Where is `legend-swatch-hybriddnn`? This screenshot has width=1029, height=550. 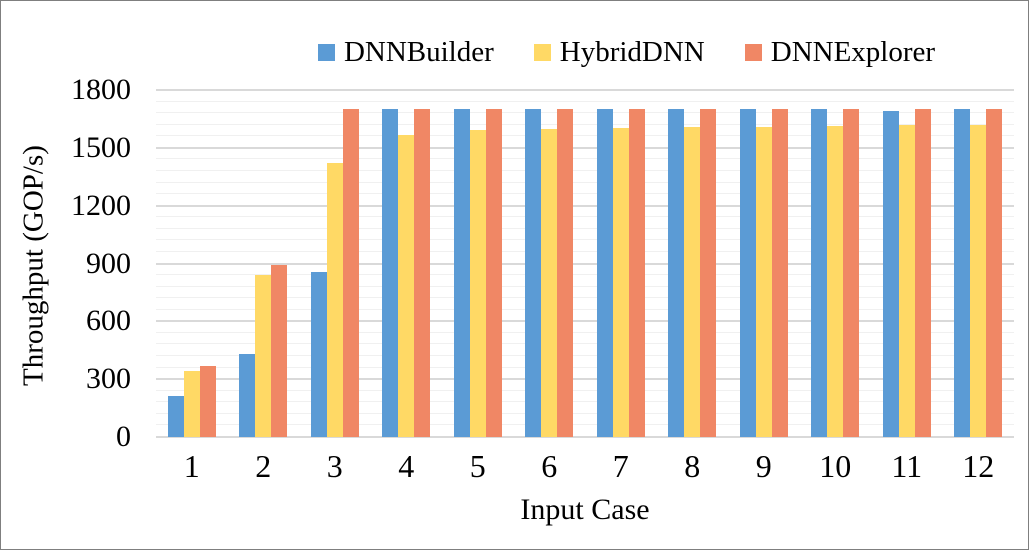
legend-swatch-hybriddnn is located at coordinates (542, 52).